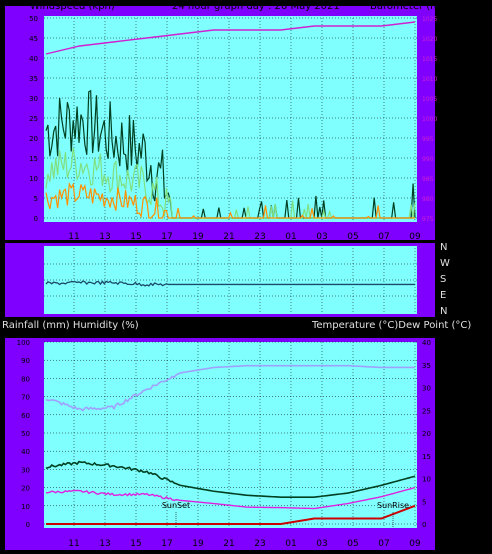  What do you see at coordinates (33, 79) in the screenshot?
I see `windspeed-tick-label: 35` at bounding box center [33, 79].